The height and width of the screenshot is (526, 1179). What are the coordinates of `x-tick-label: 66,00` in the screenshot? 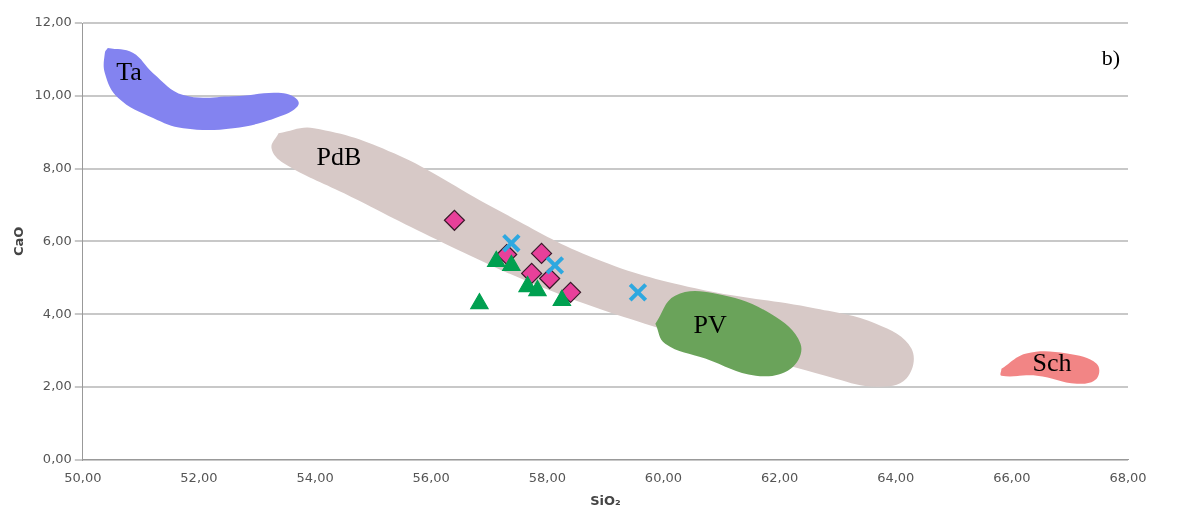 It's located at (1012, 477).